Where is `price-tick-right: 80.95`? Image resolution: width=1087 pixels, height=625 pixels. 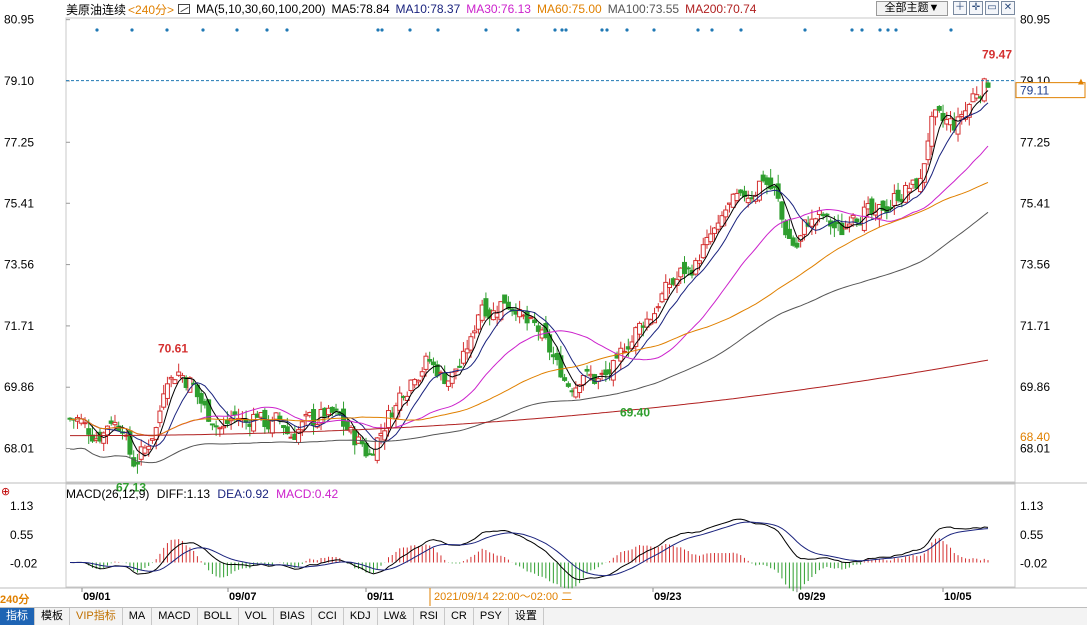
price-tick-right: 80.95 is located at coordinates (1035, 20).